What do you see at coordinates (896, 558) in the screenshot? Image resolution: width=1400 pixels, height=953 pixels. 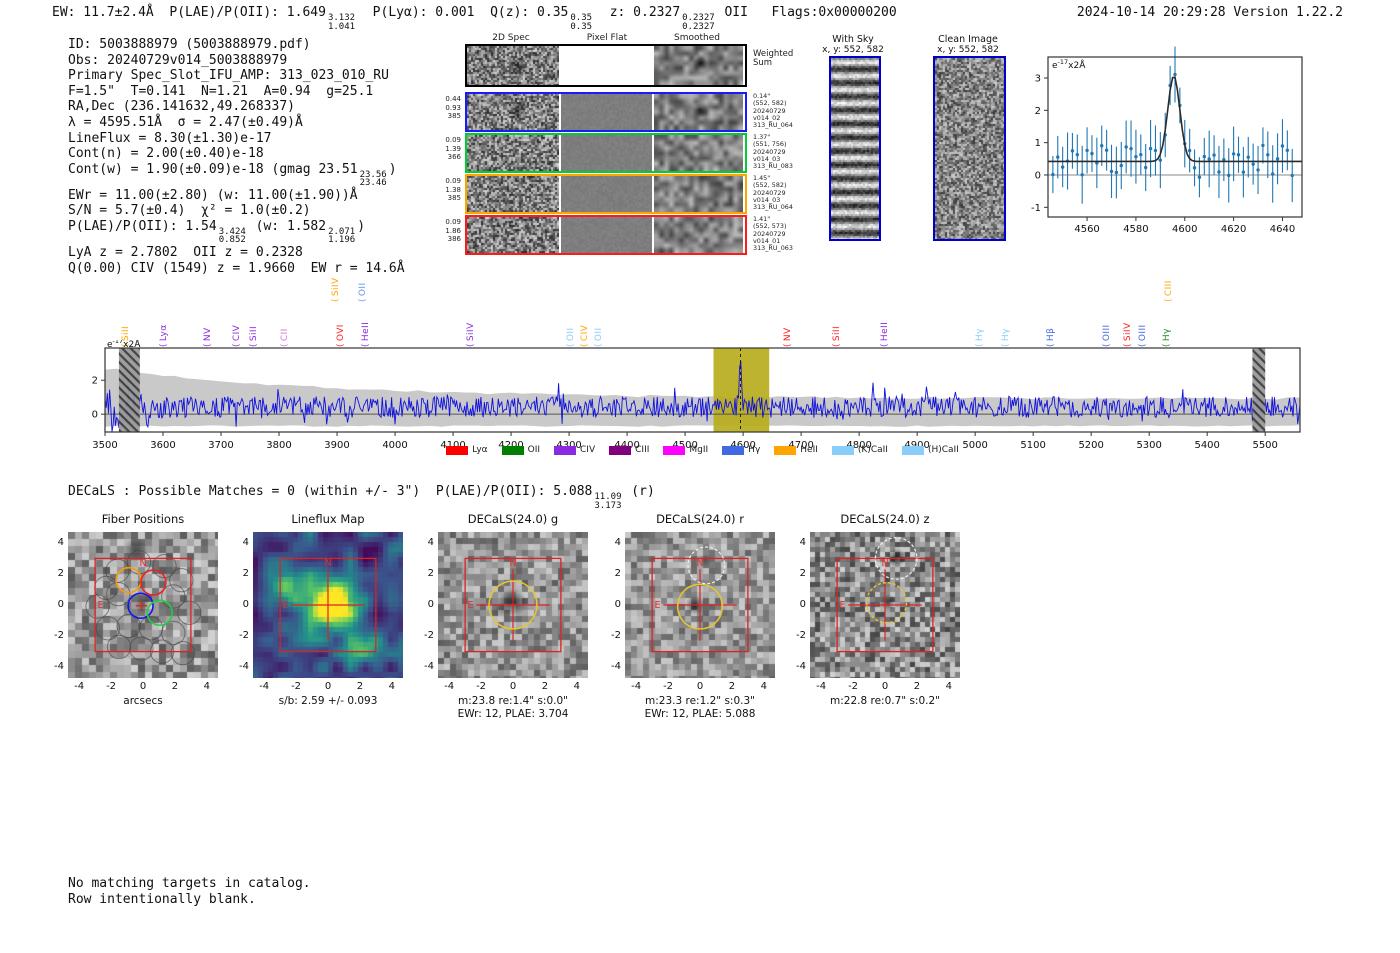 I see `neighbor-source-circle` at bounding box center [896, 558].